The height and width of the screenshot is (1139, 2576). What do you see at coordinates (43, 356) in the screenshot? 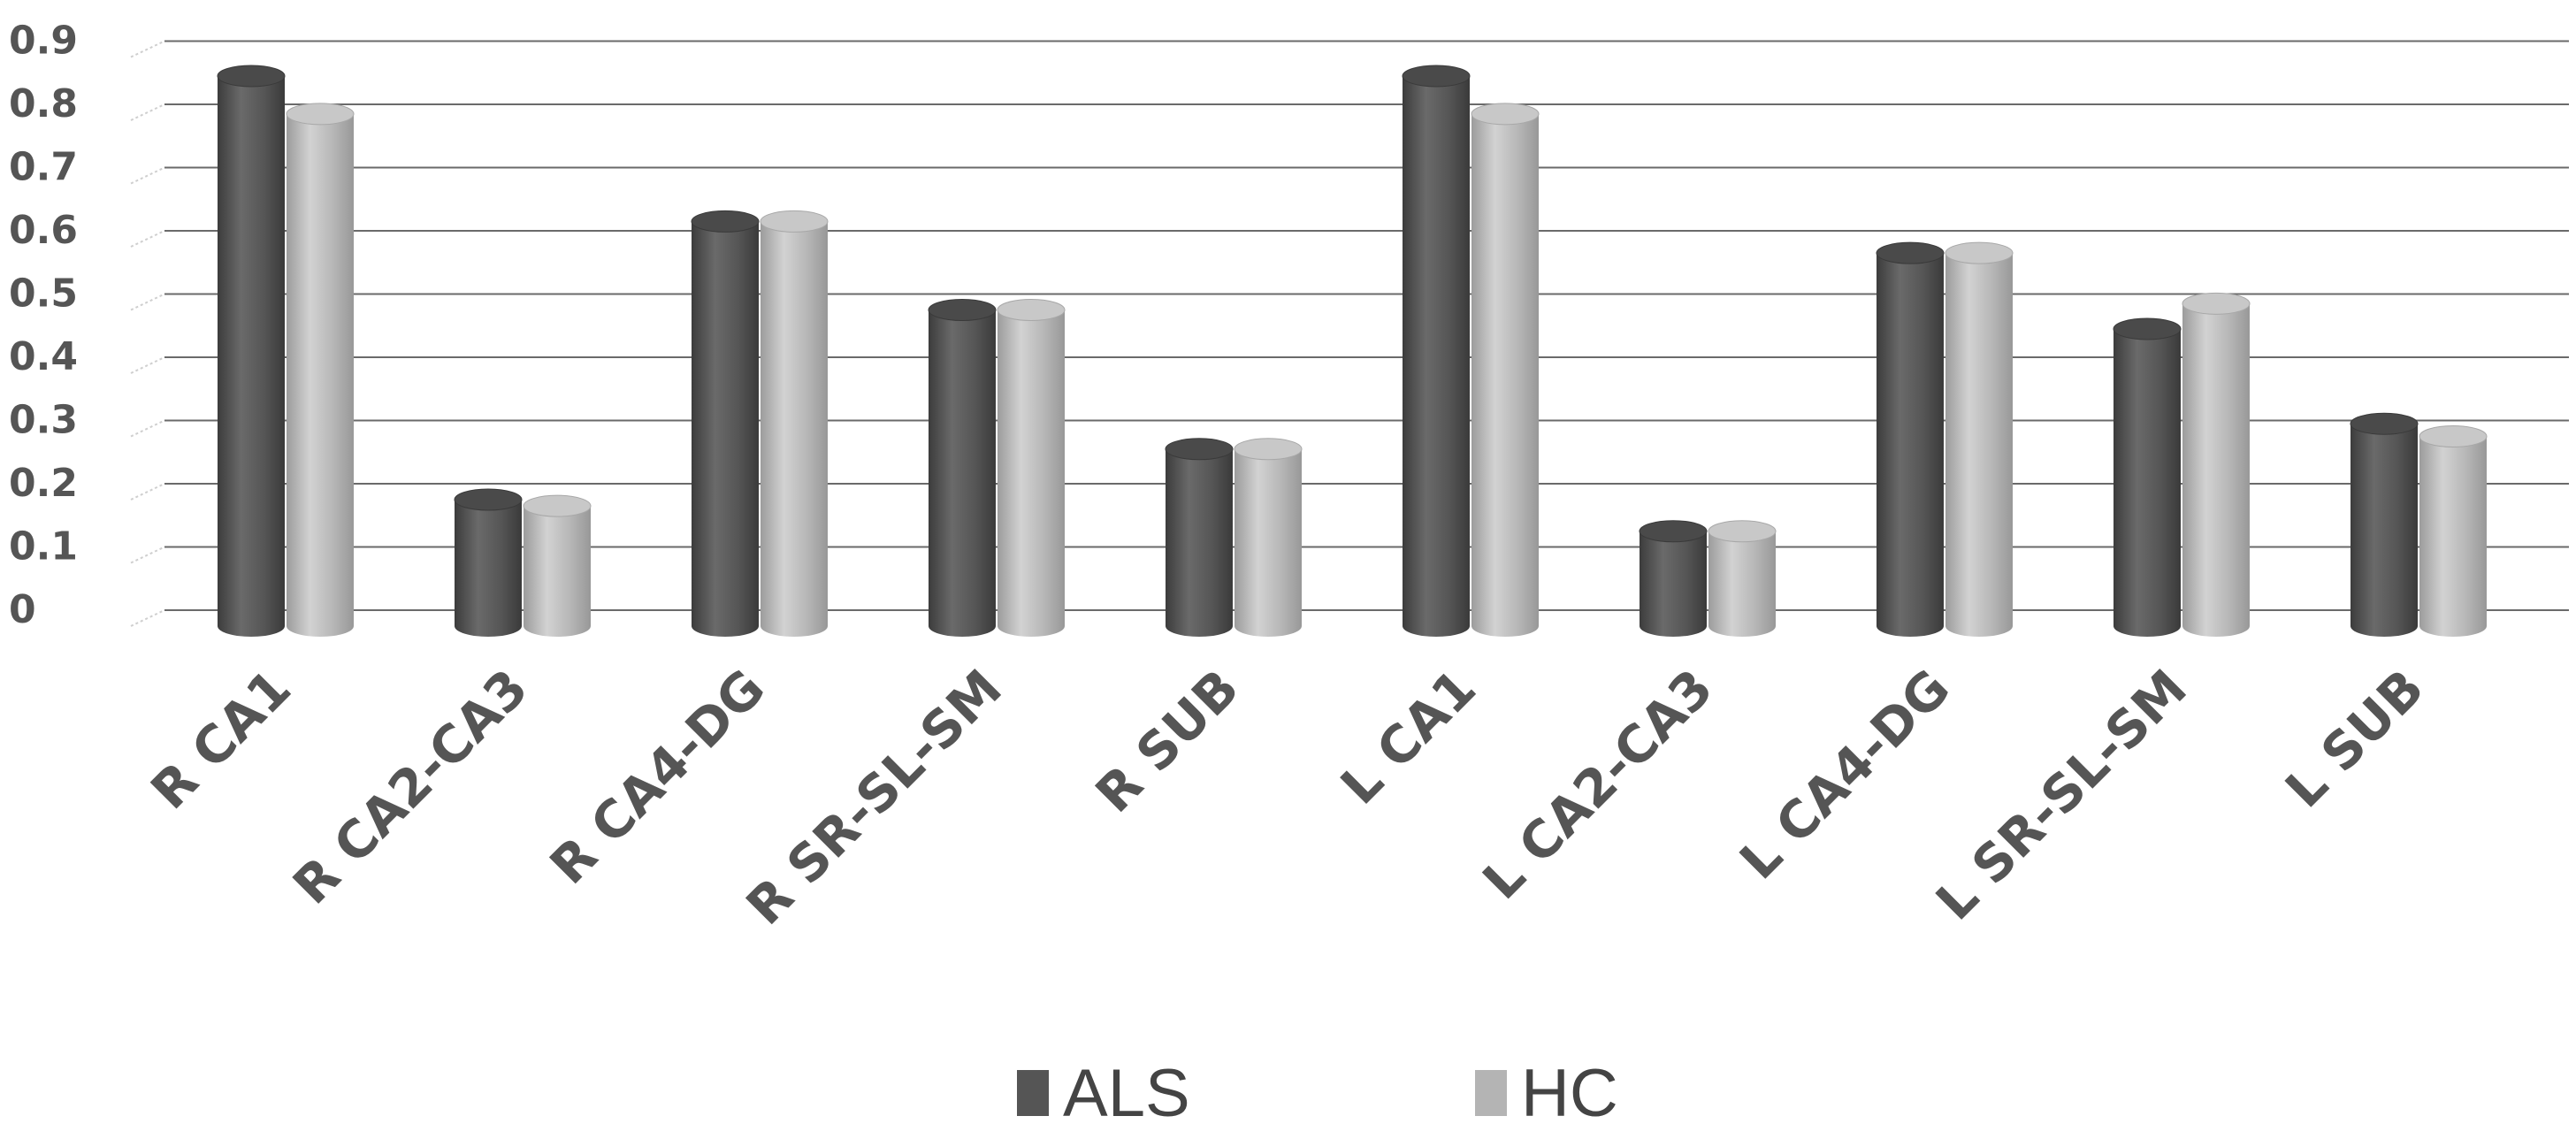
I see `y-tick-label: 0.4` at bounding box center [43, 356].